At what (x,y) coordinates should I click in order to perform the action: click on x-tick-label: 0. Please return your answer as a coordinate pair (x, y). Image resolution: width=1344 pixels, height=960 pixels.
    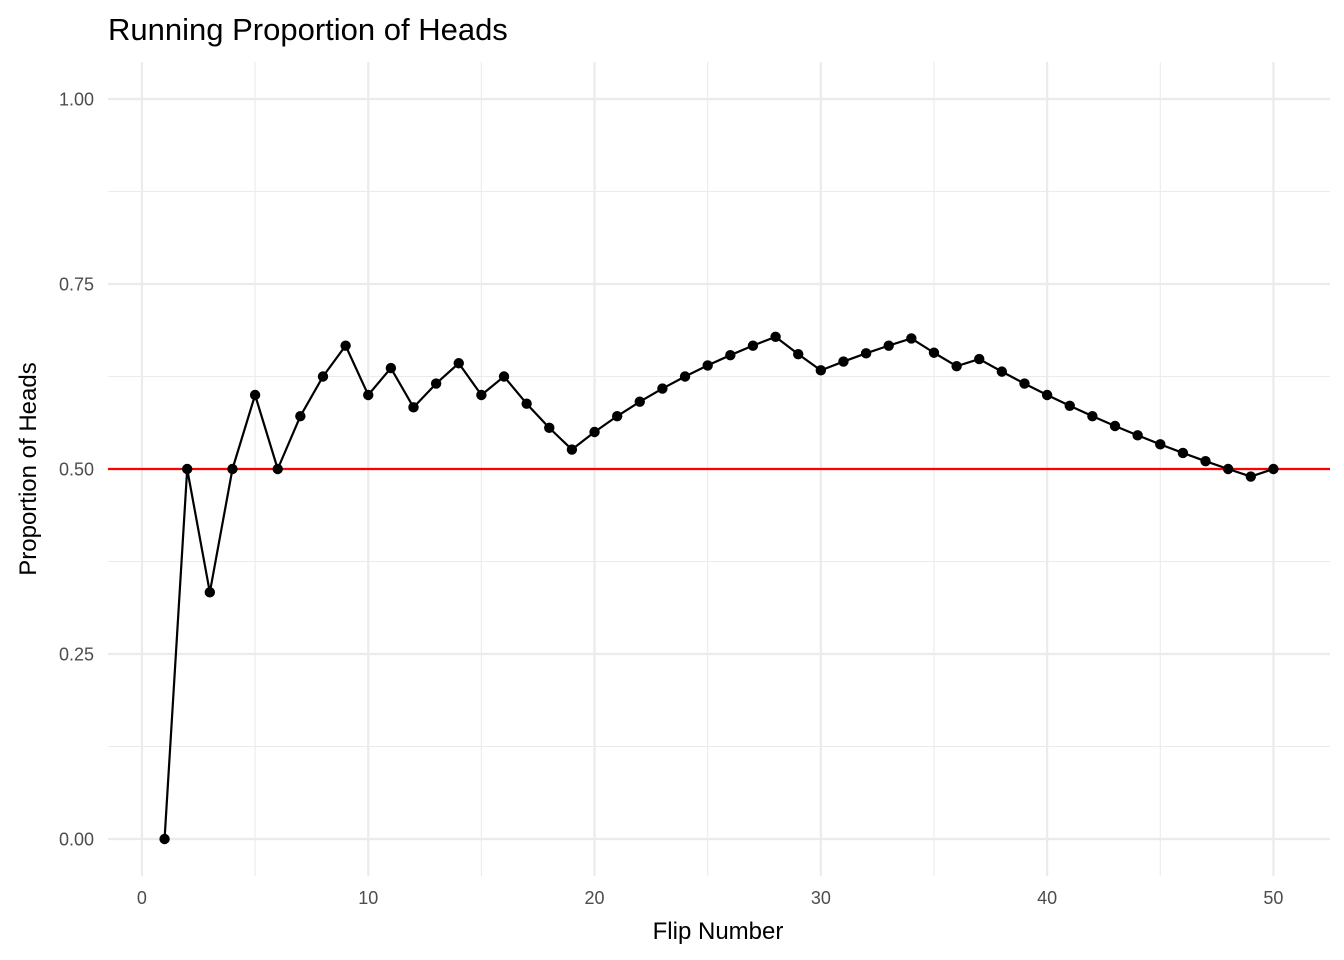
    Looking at the image, I should click on (142, 898).